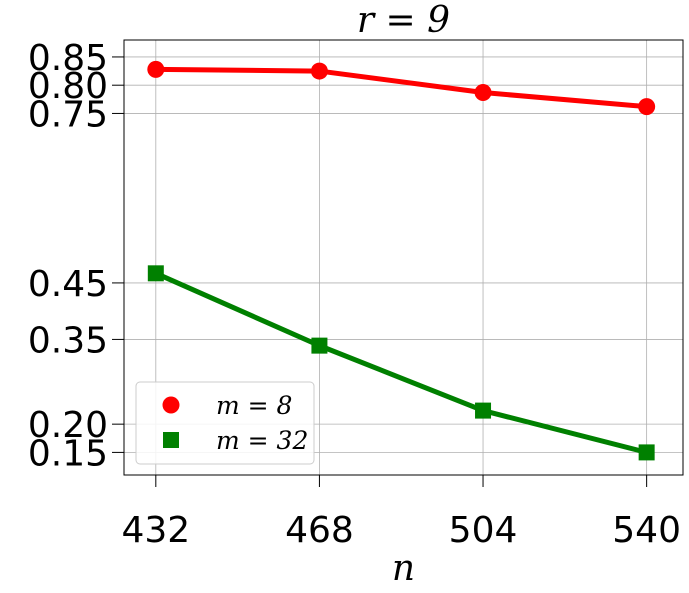 Image resolution: width=689 pixels, height=593 pixels. I want to click on legend-label: m = 32, so click(262, 440).